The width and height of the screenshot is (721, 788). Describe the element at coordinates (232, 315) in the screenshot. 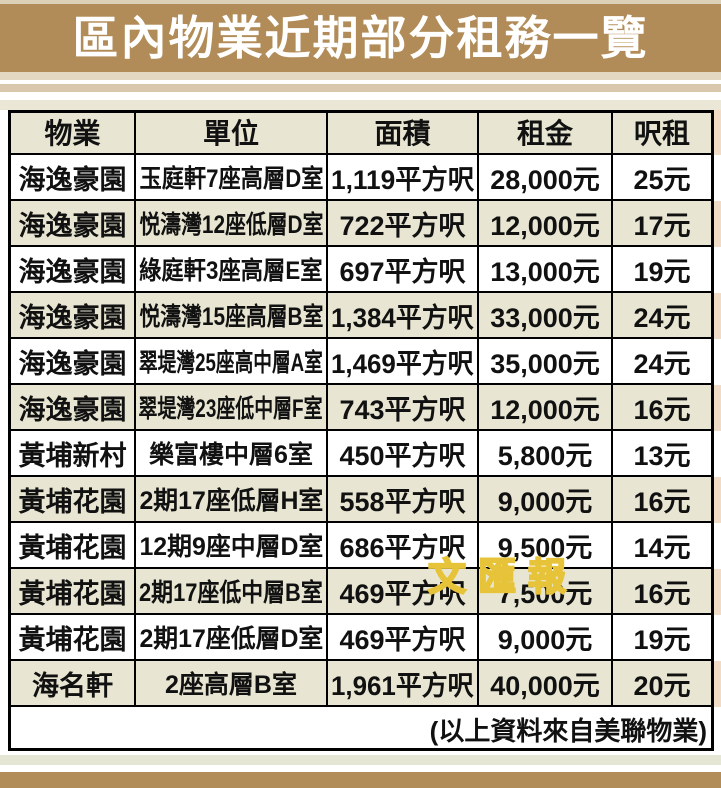

I see `cell-unit: 悦濤灣15座高層B室` at that location.